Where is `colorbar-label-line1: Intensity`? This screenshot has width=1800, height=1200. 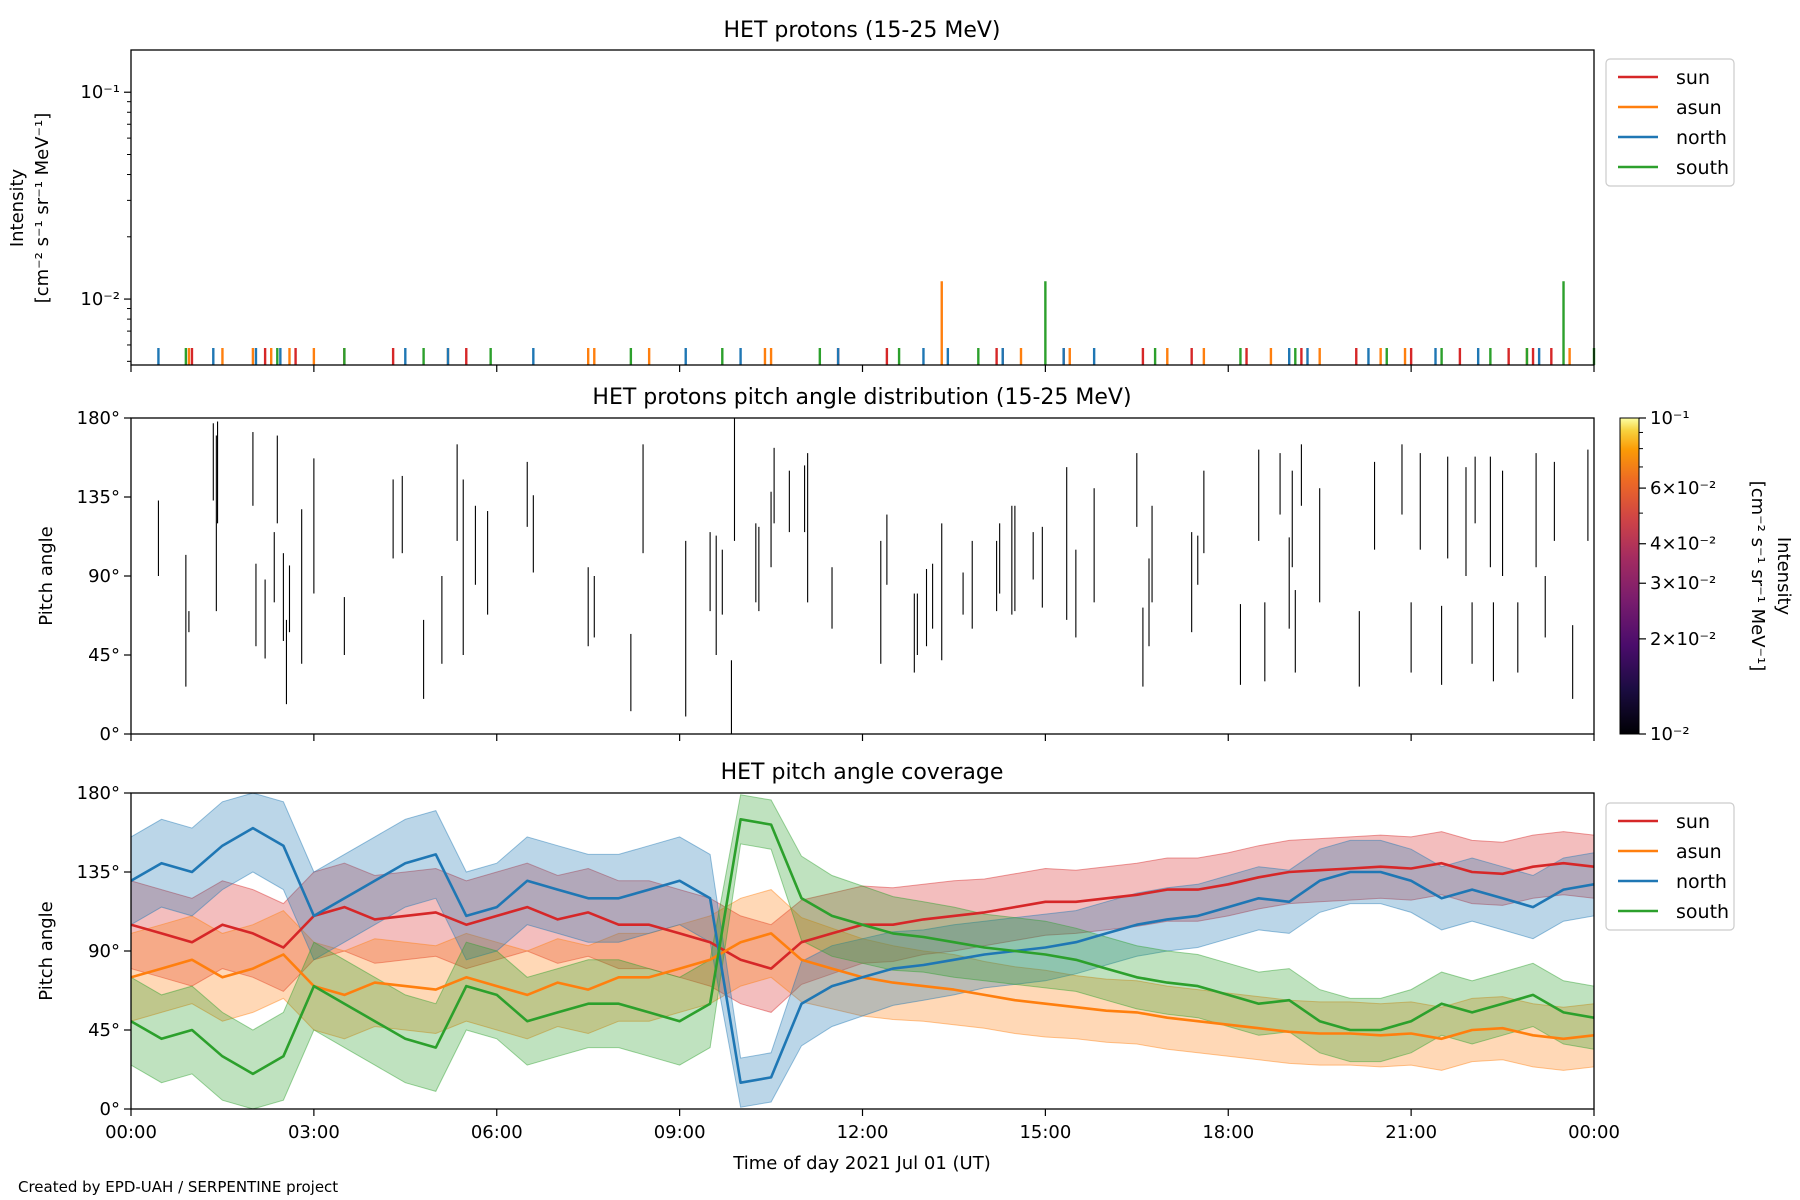 colorbar-label-line1: Intensity is located at coordinates (1783, 576).